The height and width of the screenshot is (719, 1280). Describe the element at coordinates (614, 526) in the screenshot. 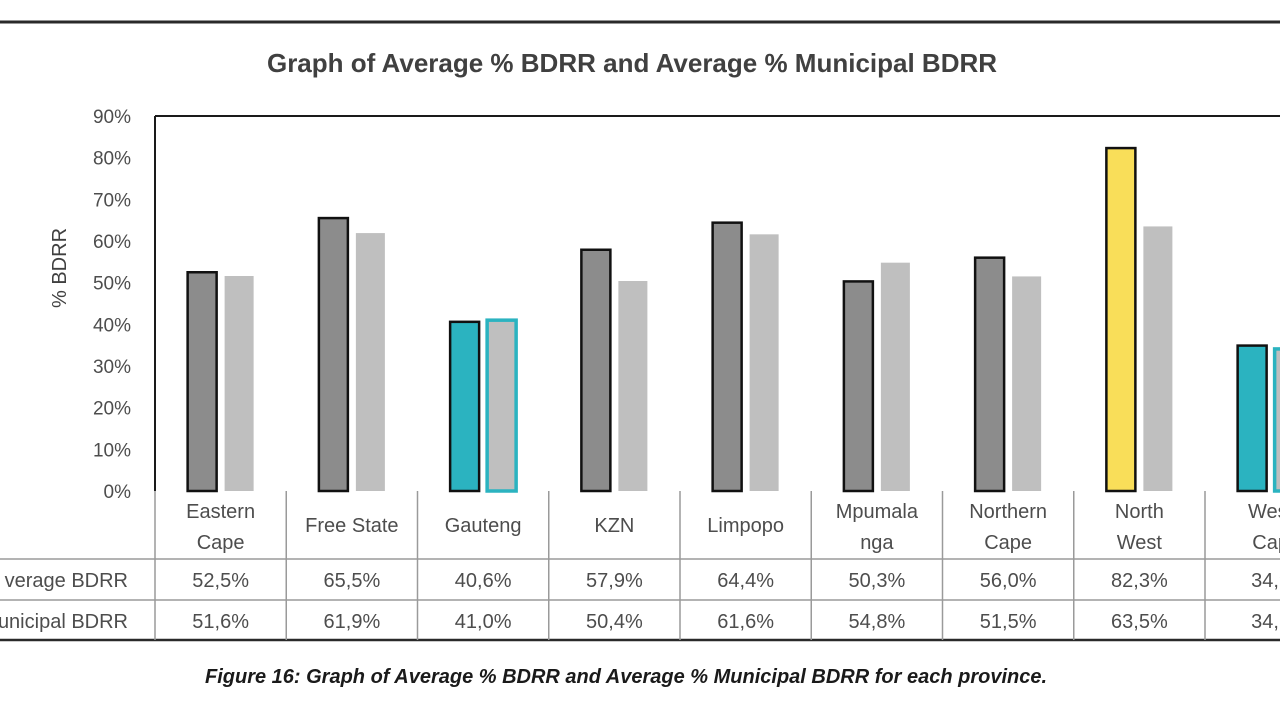

I see `category-label: KZN` at that location.